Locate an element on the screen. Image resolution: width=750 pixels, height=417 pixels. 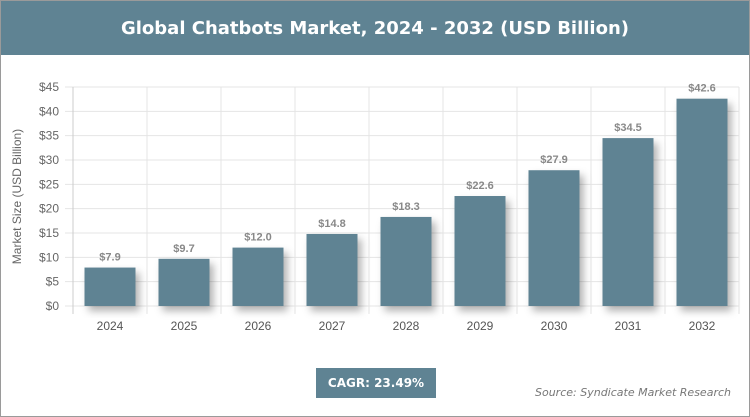
x-tick-label: 2025 is located at coordinates (184, 326).